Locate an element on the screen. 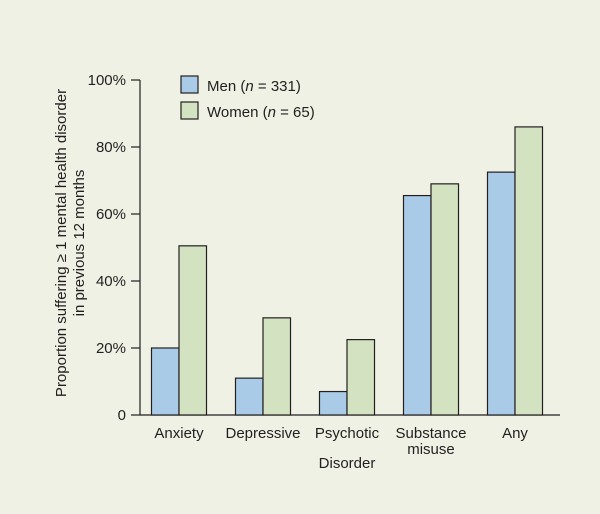 This screenshot has height=514, width=600. legend-men-open-paren: ( is located at coordinates (240, 86).